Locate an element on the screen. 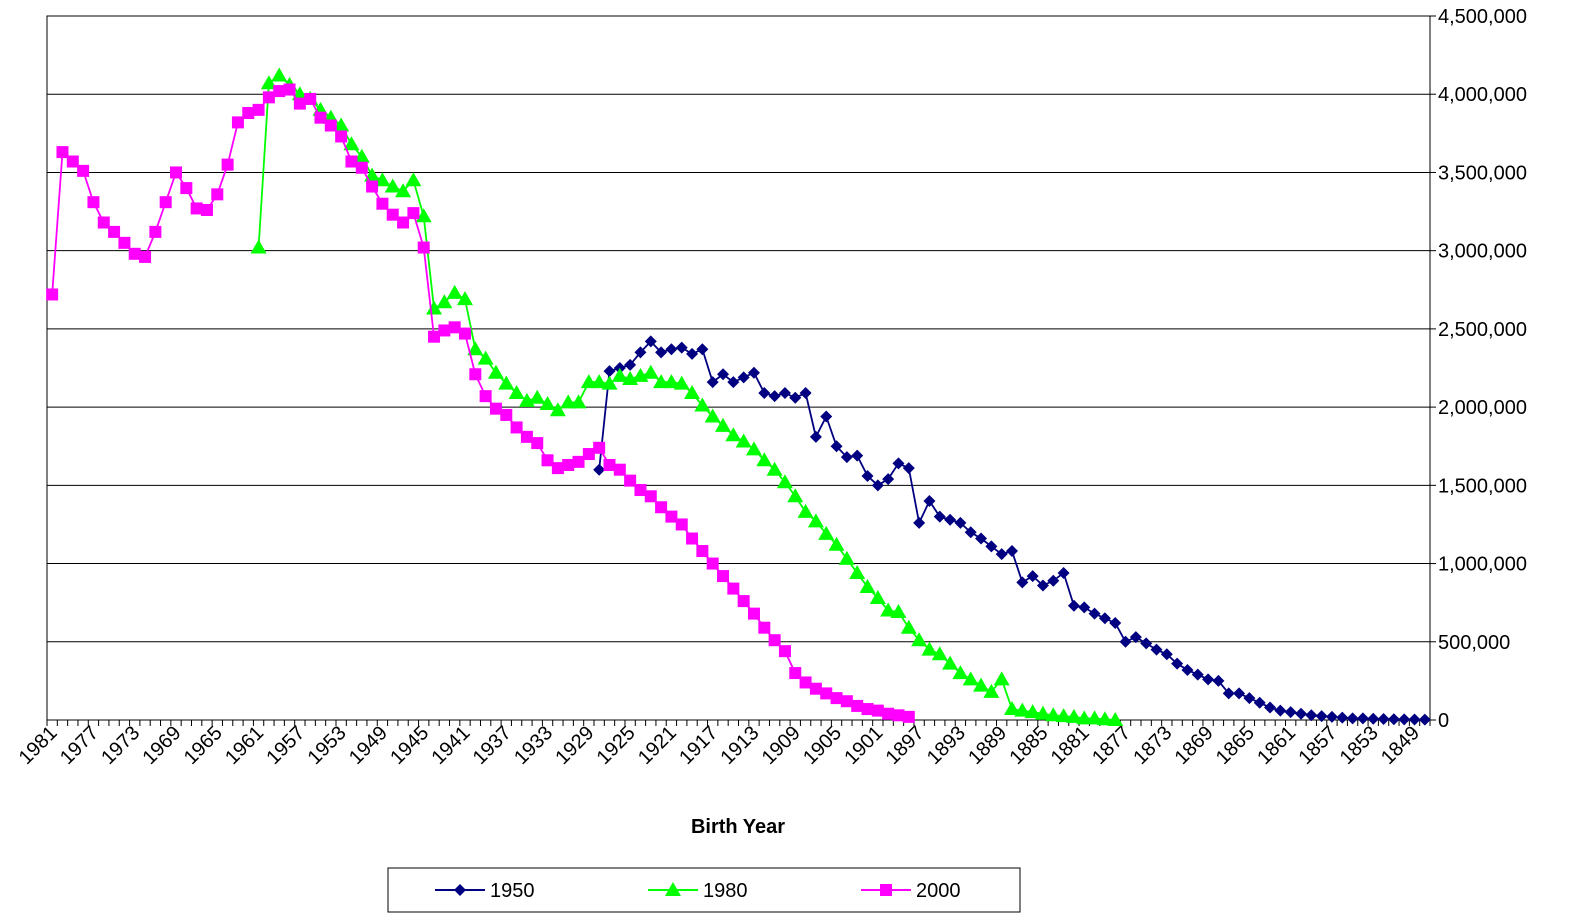  y-tick-label: 4,500,000 is located at coordinates (1482, 17).